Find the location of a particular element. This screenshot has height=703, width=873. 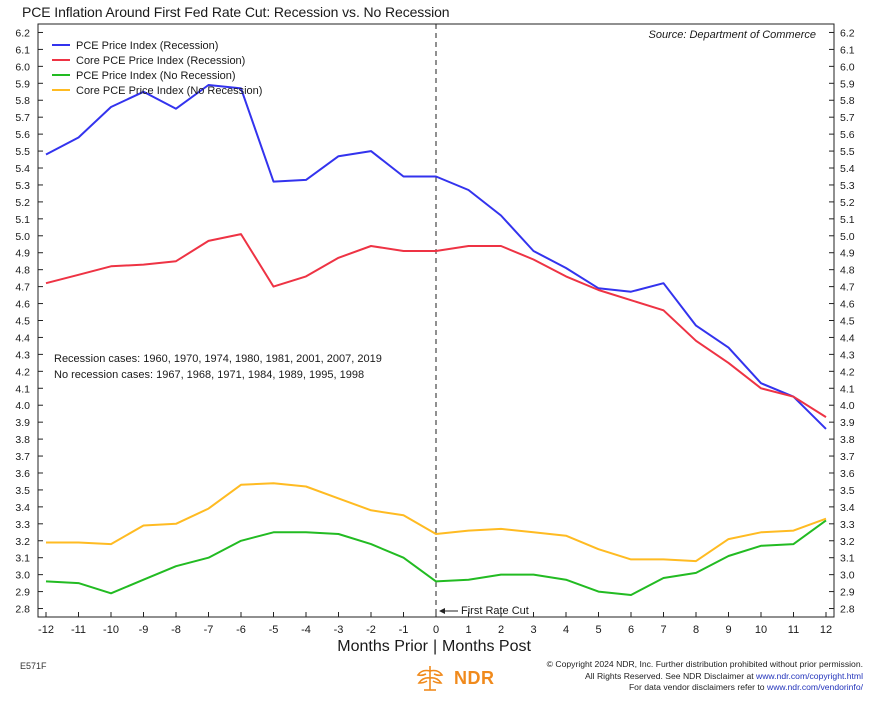

vendorinfo-link: www.ndr.com/vendorinfo/ is located at coordinates (814, 687).